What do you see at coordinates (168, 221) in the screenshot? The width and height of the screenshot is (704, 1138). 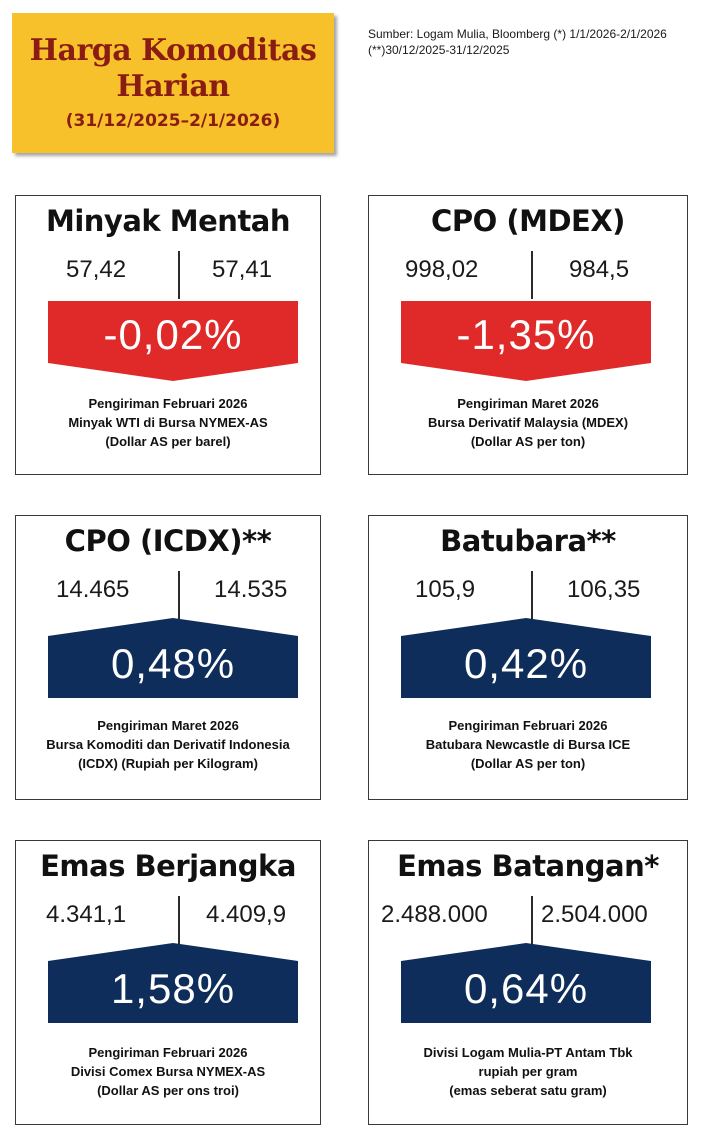 I see `commodity-name: Minyak Mentah` at bounding box center [168, 221].